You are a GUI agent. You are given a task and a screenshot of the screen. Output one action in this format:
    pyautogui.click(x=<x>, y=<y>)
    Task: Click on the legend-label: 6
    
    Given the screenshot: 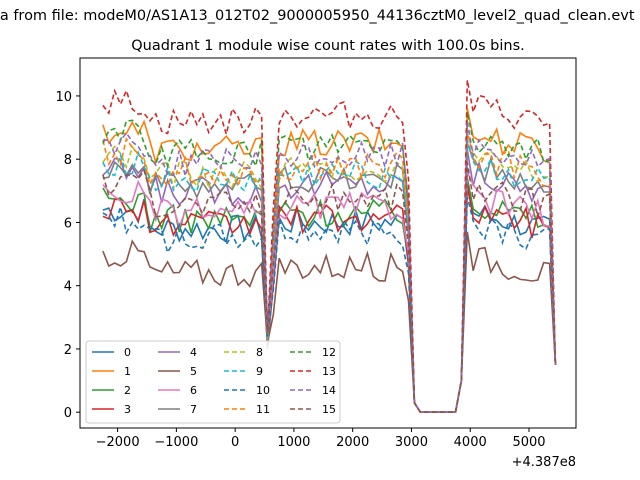 What is the action you would take?
    pyautogui.click(x=193, y=390)
    